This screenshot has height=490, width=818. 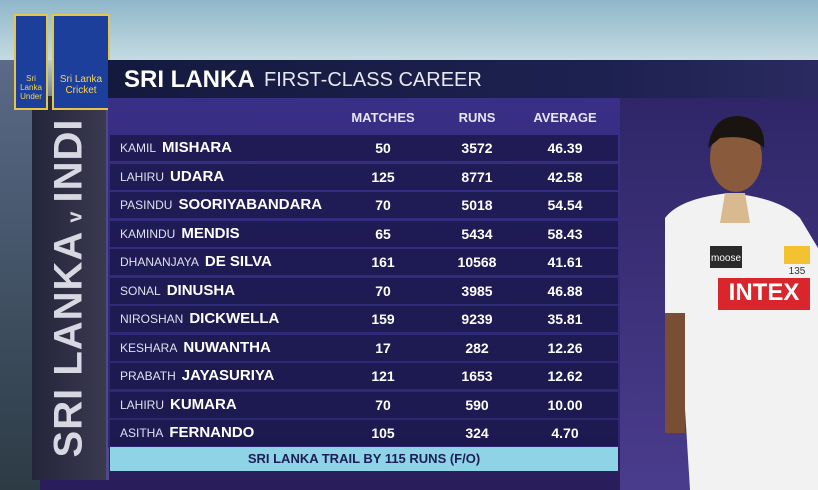 What do you see at coordinates (565, 347) in the screenshot?
I see `stat-average: 12.26` at bounding box center [565, 347].